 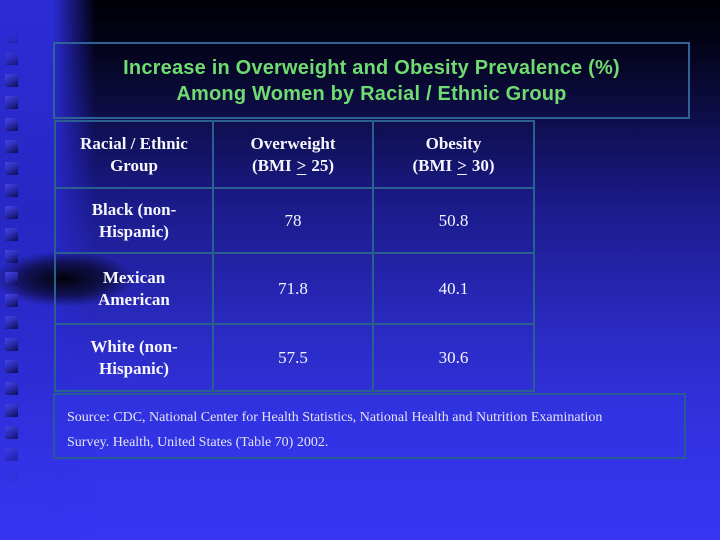 I want to click on cell-mexican-overweight-value: 71.8, so click(x=293, y=288).